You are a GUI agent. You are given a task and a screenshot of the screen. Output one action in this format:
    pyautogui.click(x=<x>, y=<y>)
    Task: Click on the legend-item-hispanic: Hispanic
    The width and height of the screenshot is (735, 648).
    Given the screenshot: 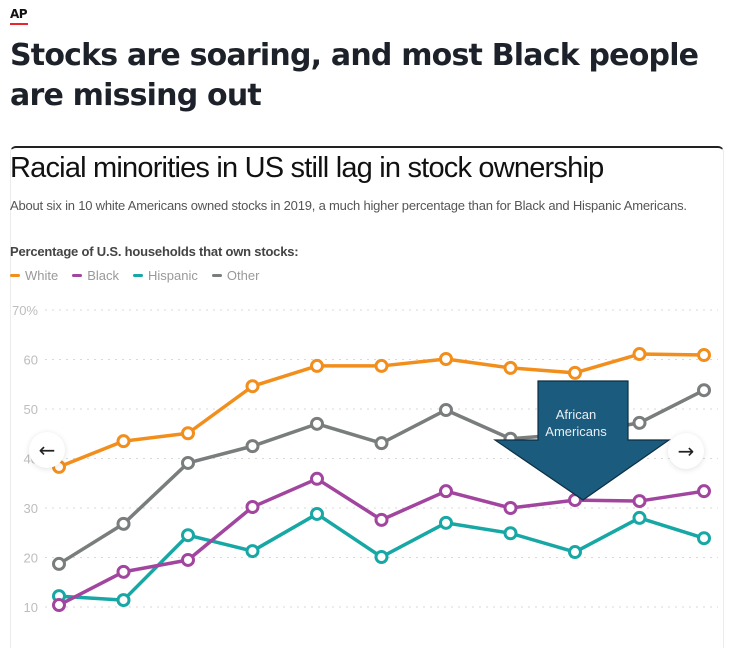 What is the action you would take?
    pyautogui.click(x=165, y=275)
    